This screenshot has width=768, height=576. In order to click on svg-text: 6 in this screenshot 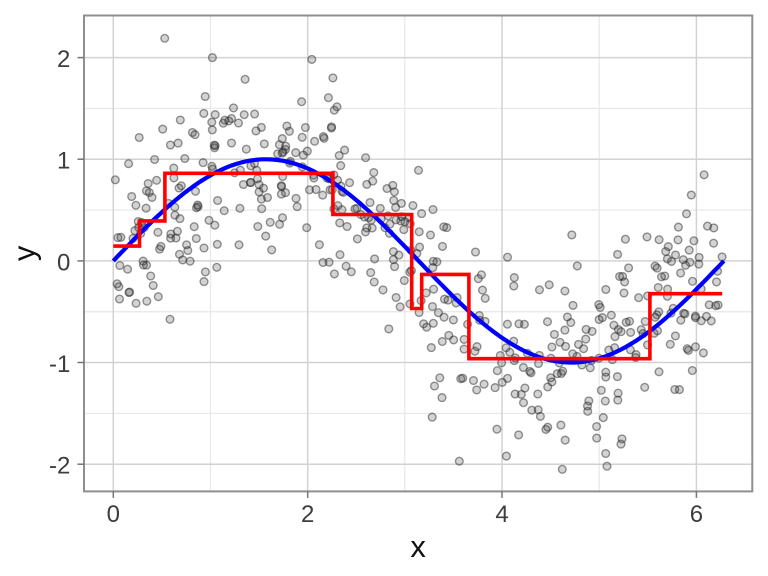, I will do `click(696, 514)`.